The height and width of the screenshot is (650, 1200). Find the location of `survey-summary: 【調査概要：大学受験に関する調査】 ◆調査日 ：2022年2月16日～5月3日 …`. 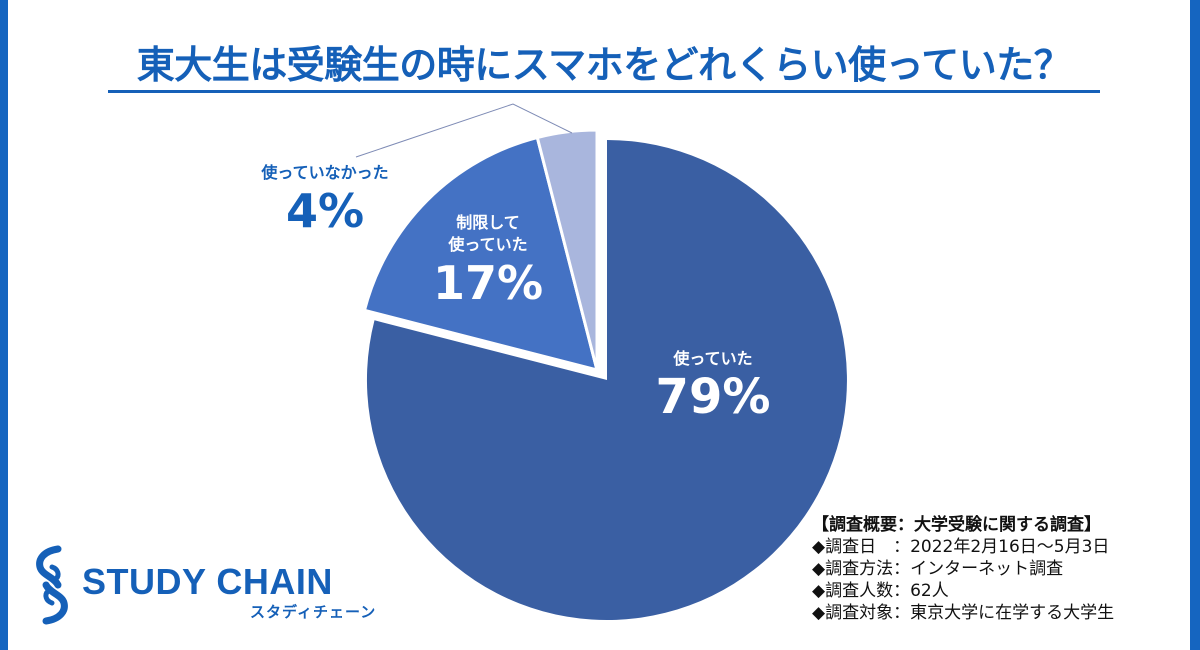

survey-summary: 【調査概要：大学受験に関する調査】 ◆調査日 ：2022年2月16日～5月3日 … is located at coordinates (963, 569).